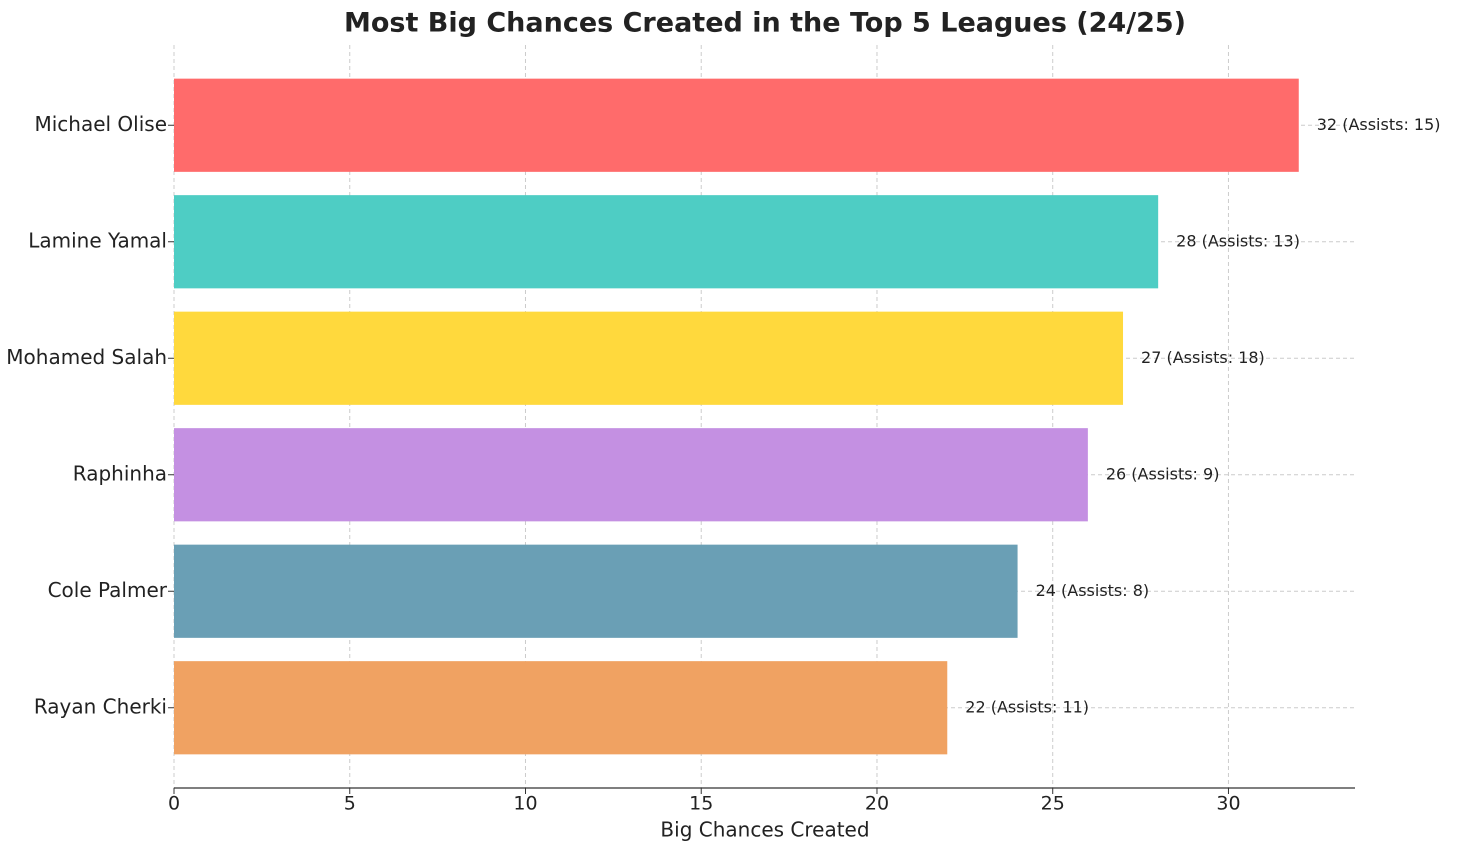  Describe the element at coordinates (350, 804) in the screenshot. I see `x-tick-label: 5` at that location.